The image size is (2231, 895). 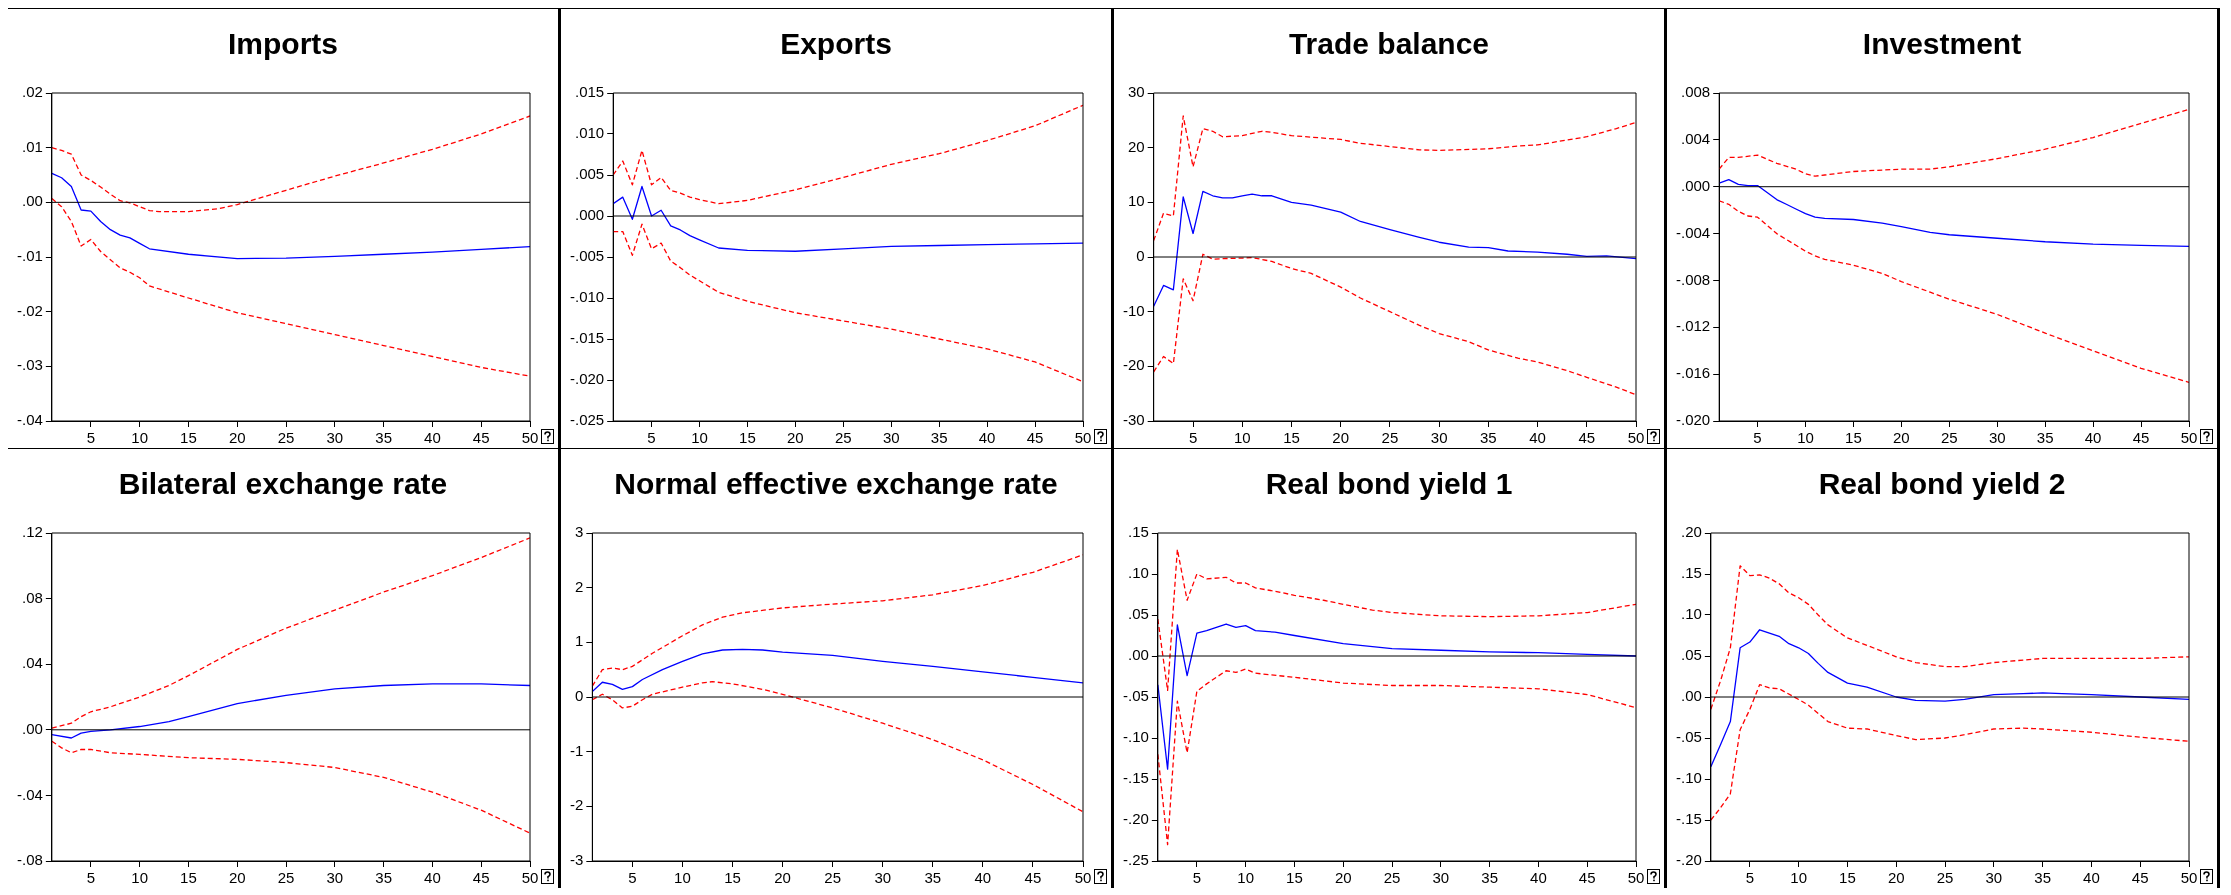 I want to click on y-tick-label: -.05, so click(x=1135, y=696).